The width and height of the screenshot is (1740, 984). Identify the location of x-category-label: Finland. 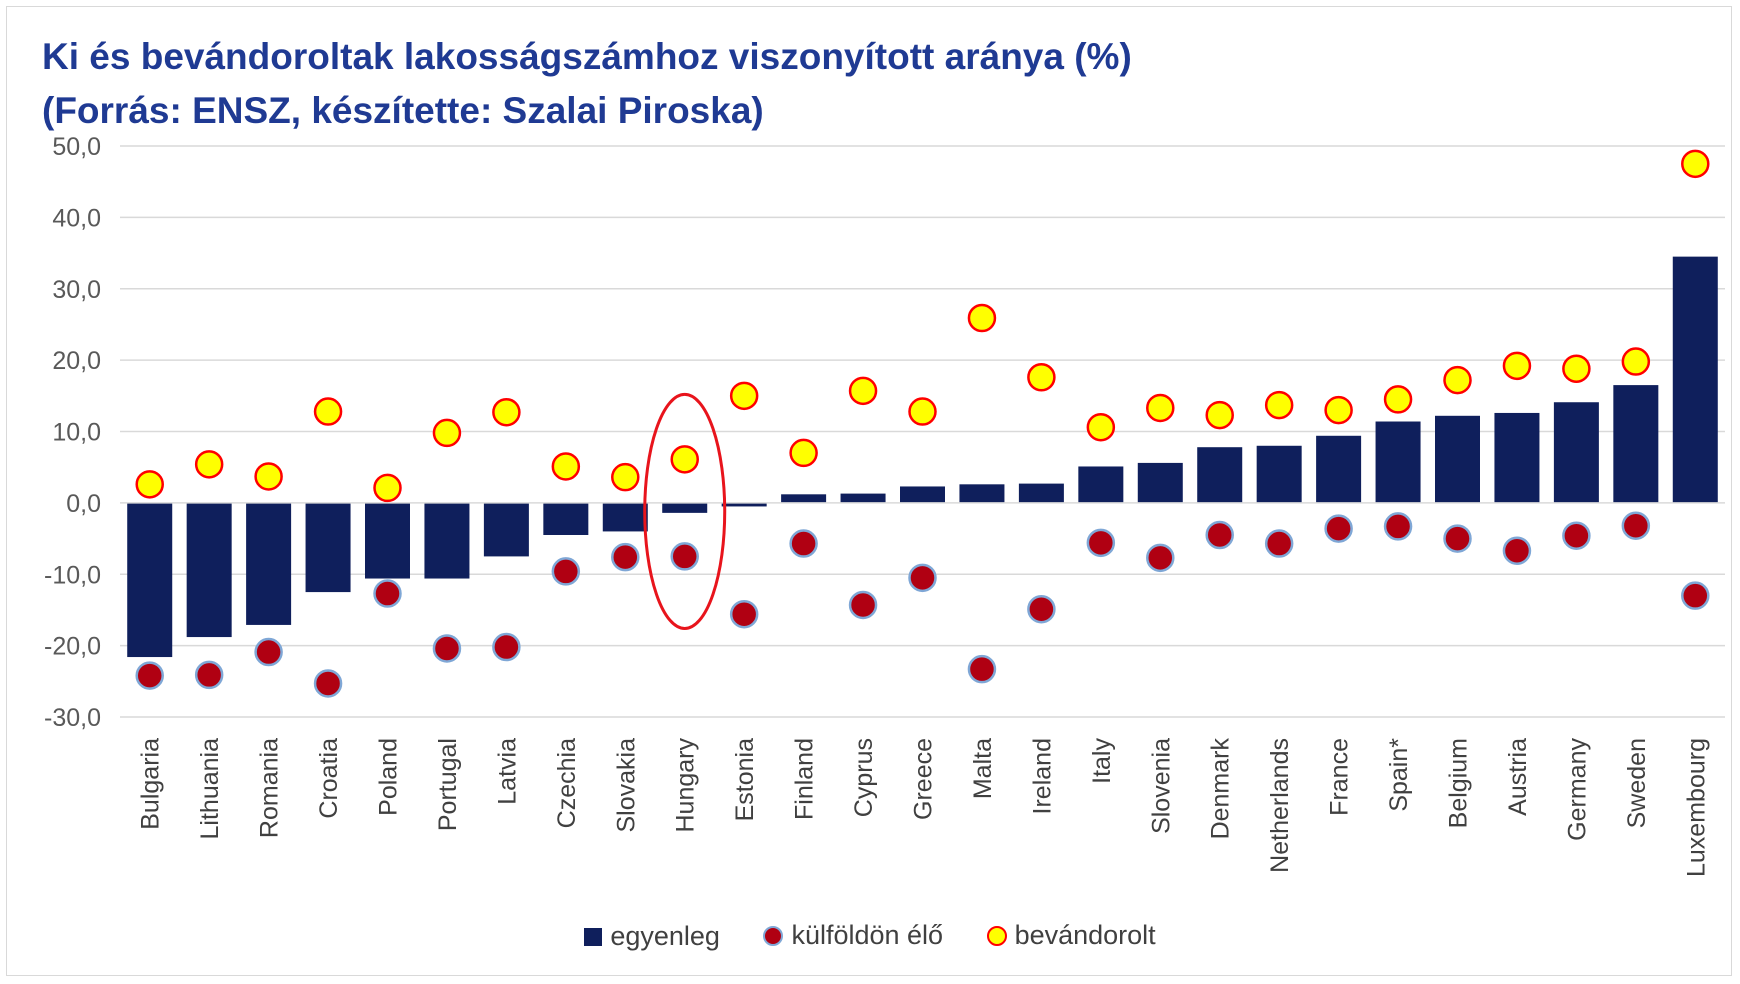
(805, 779).